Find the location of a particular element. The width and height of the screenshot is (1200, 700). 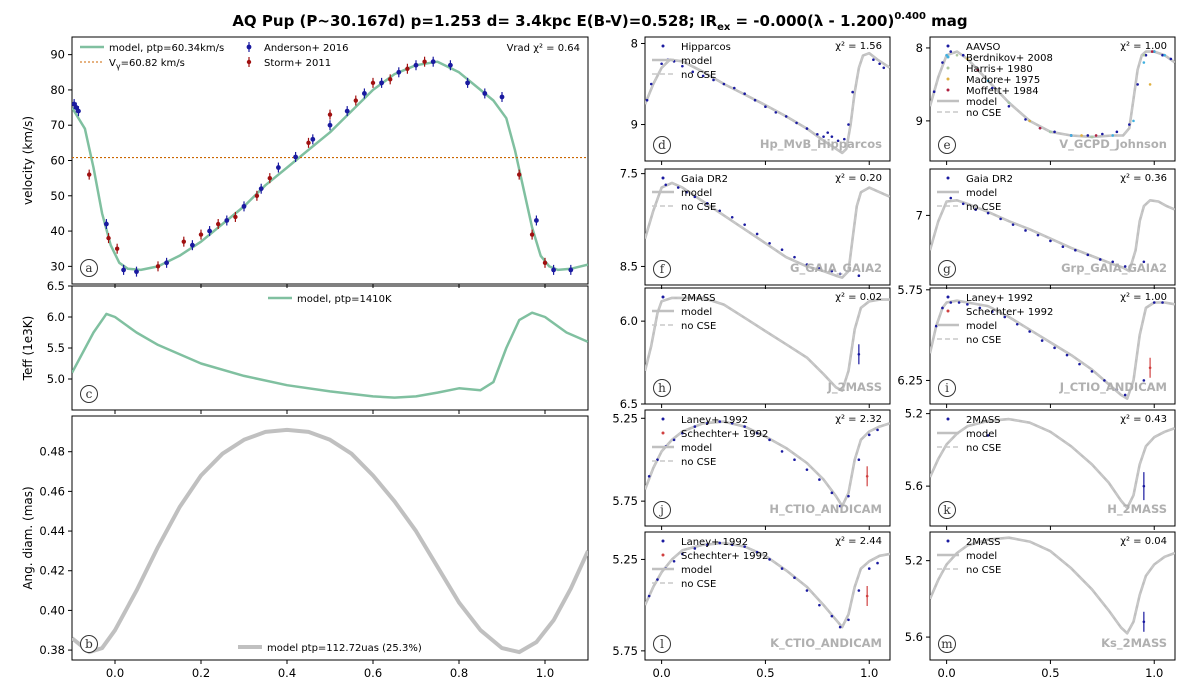

legend: 2MASS model no CSE is located at coordinates (969, 434).